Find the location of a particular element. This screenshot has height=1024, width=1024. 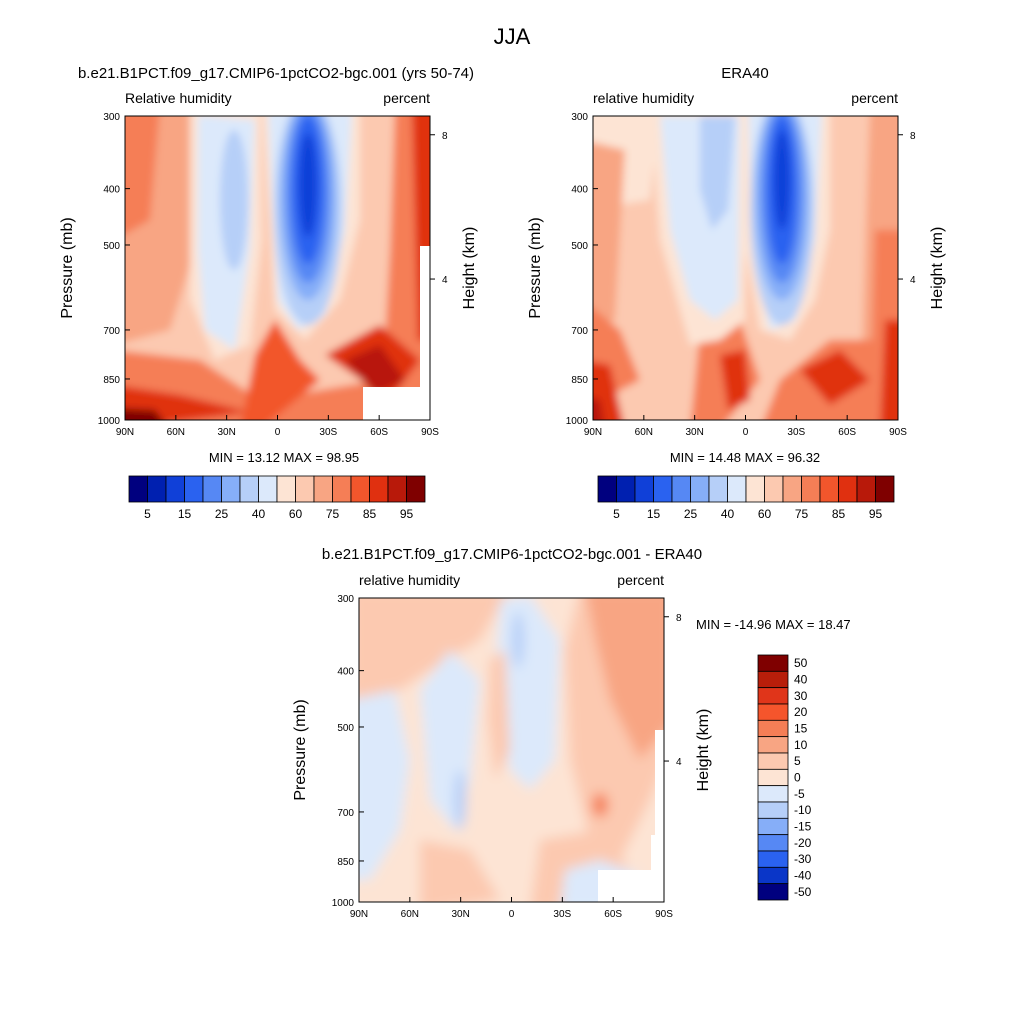

colorbar-label: -5 is located at coordinates (799, 794).